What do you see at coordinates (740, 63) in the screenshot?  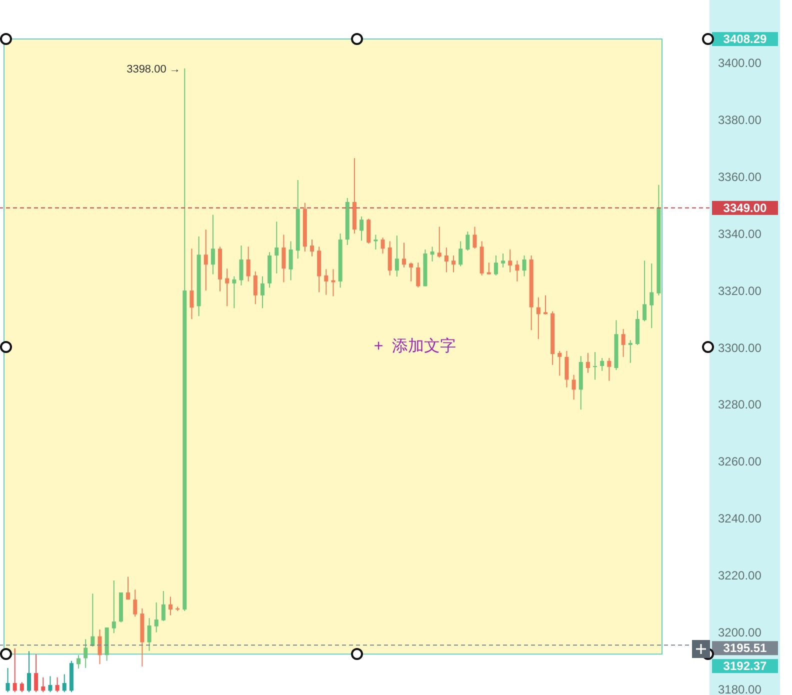 I see `y-tick-label: 3400.00` at bounding box center [740, 63].